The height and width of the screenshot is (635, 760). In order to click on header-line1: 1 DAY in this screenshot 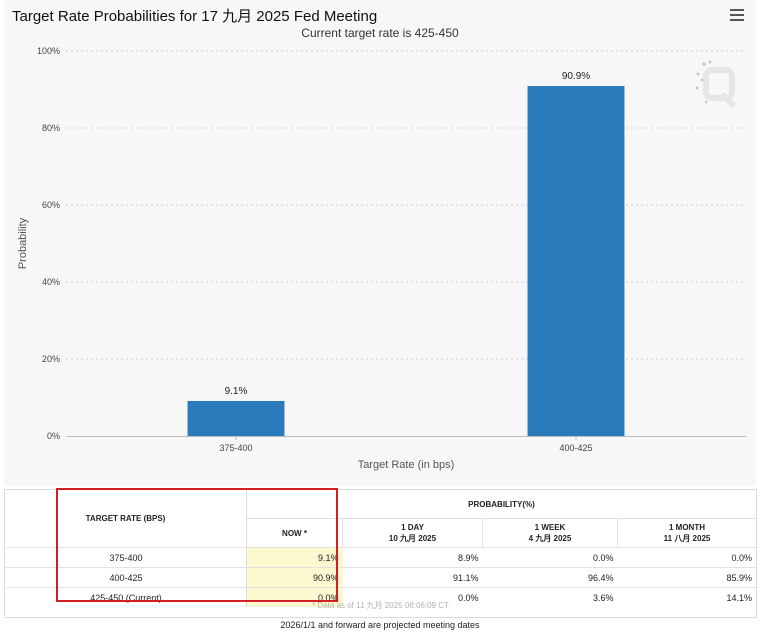, I will do `click(412, 527)`.